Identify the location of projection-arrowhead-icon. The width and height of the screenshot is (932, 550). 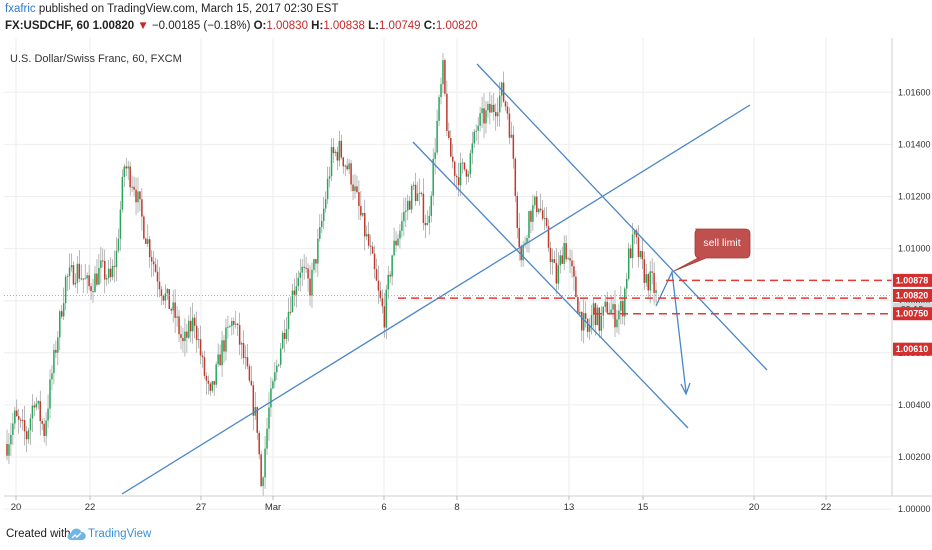
(685, 389).